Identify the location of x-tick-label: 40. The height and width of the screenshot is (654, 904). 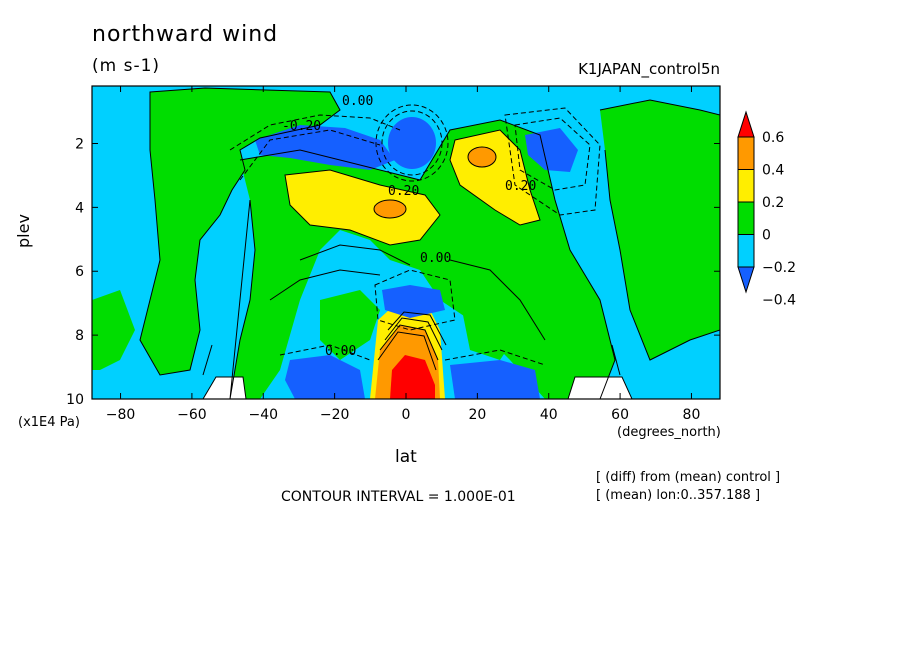
(549, 415).